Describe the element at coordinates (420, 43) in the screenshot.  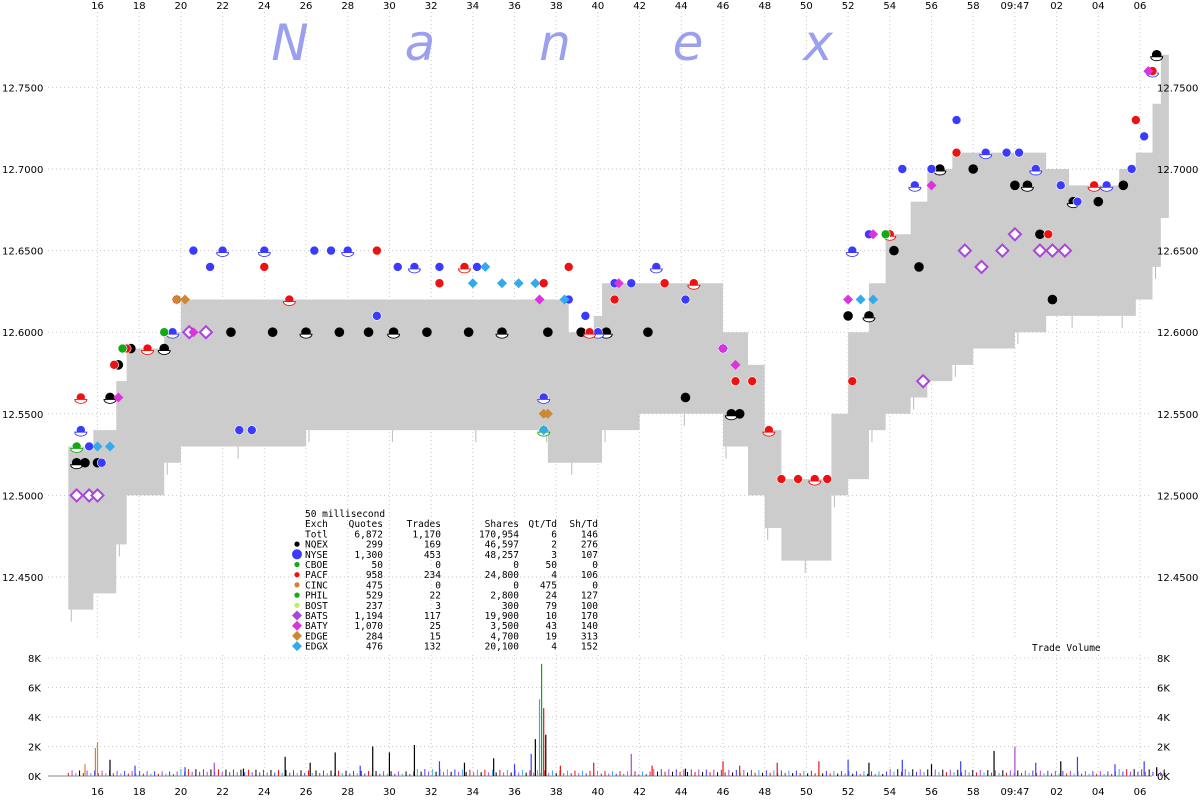
I see `watermark-letter-a: a` at that location.